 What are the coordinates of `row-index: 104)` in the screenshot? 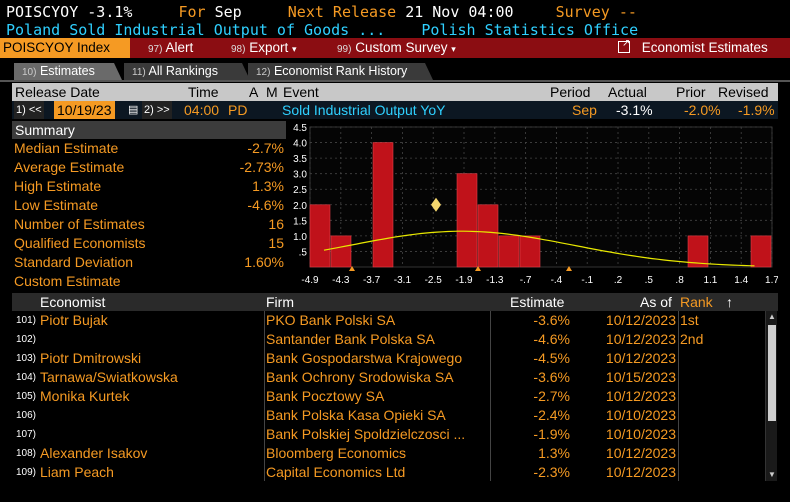 It's located at (26, 377).